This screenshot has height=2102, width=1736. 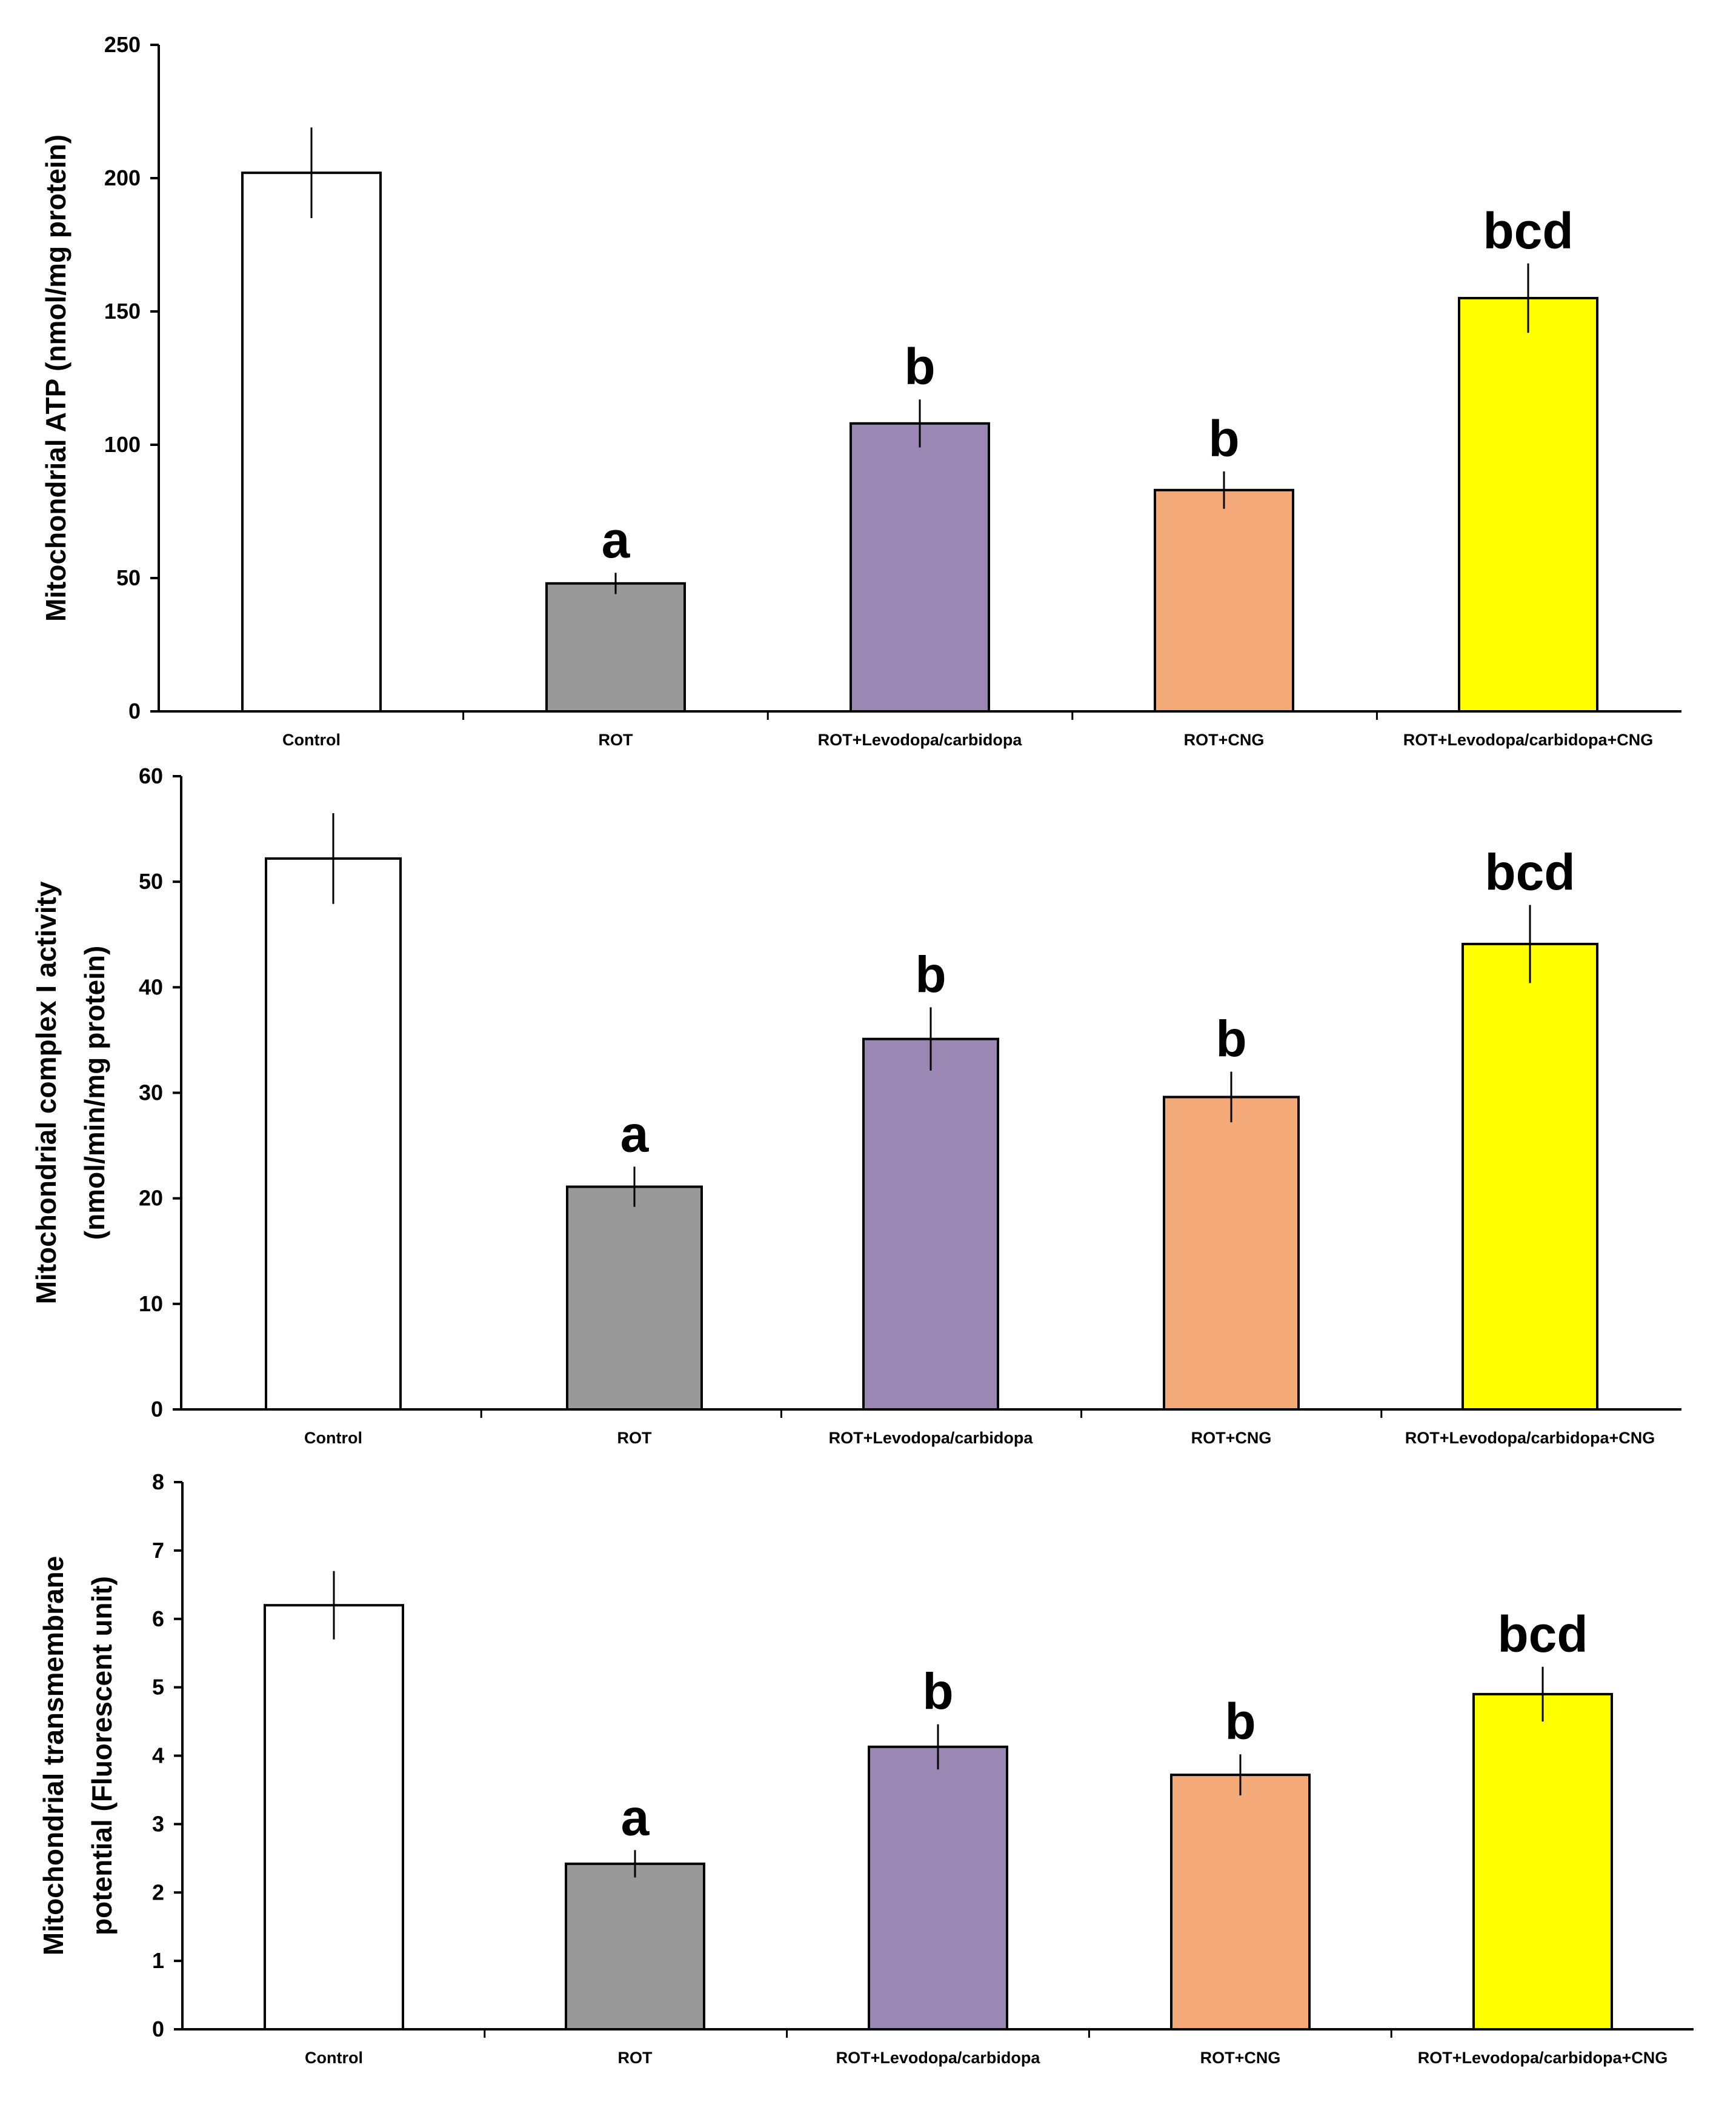 What do you see at coordinates (158, 1687) in the screenshot?
I see `y-tick-label: 5` at bounding box center [158, 1687].